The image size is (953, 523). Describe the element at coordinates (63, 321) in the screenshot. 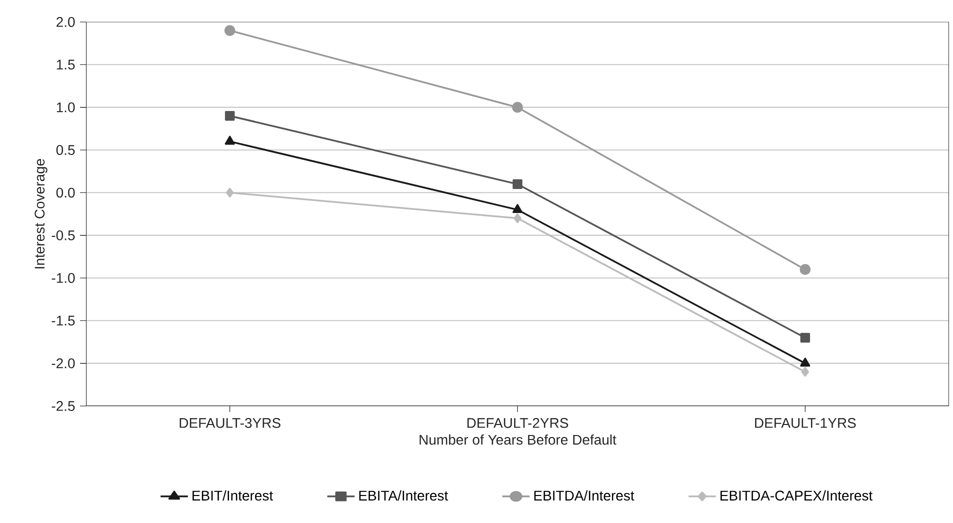

I see `y-tick-label: -1.5` at that location.